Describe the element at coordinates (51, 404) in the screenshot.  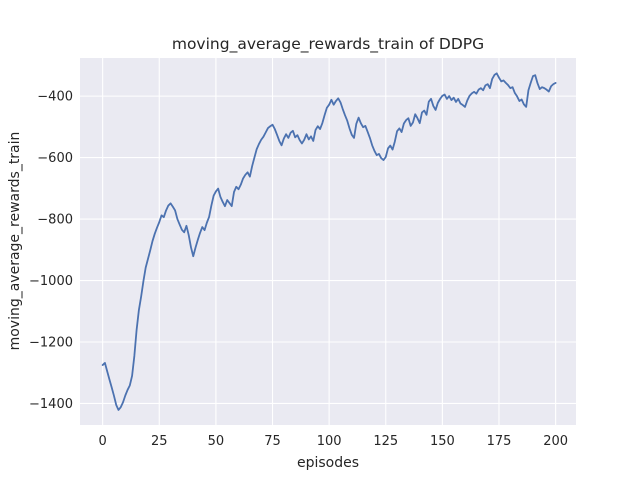
I see `y-tick-label: −1400` at that location.